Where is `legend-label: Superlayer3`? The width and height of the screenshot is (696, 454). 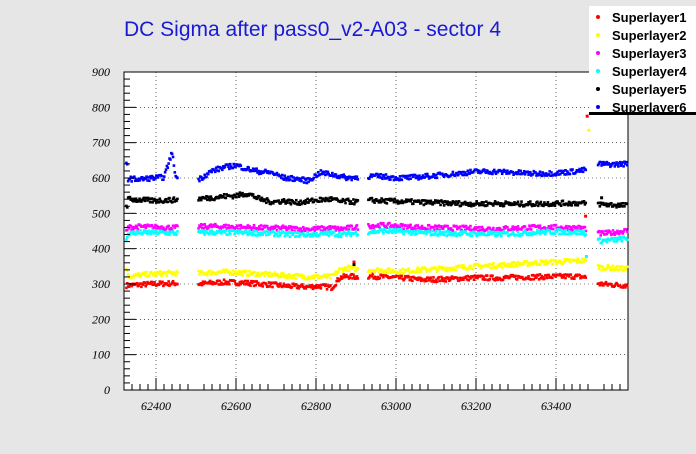
legend-label: Superlayer3 is located at coordinates (649, 53).